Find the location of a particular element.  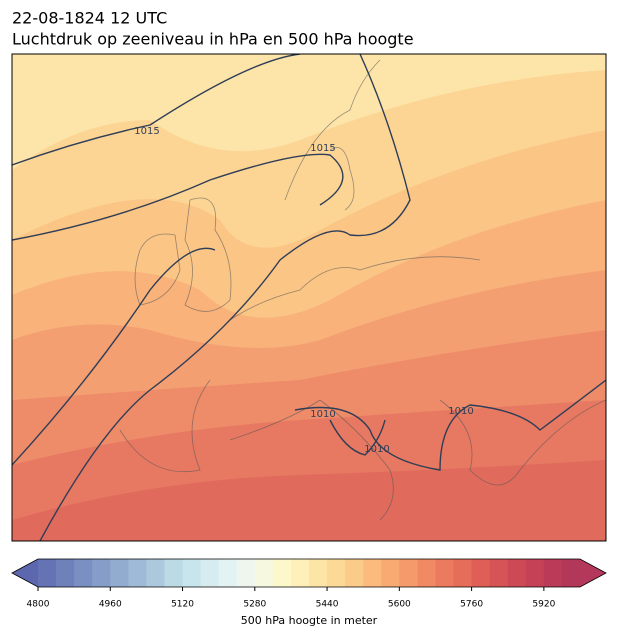

colorbar-tick-label: 5920 is located at coordinates (543, 605).